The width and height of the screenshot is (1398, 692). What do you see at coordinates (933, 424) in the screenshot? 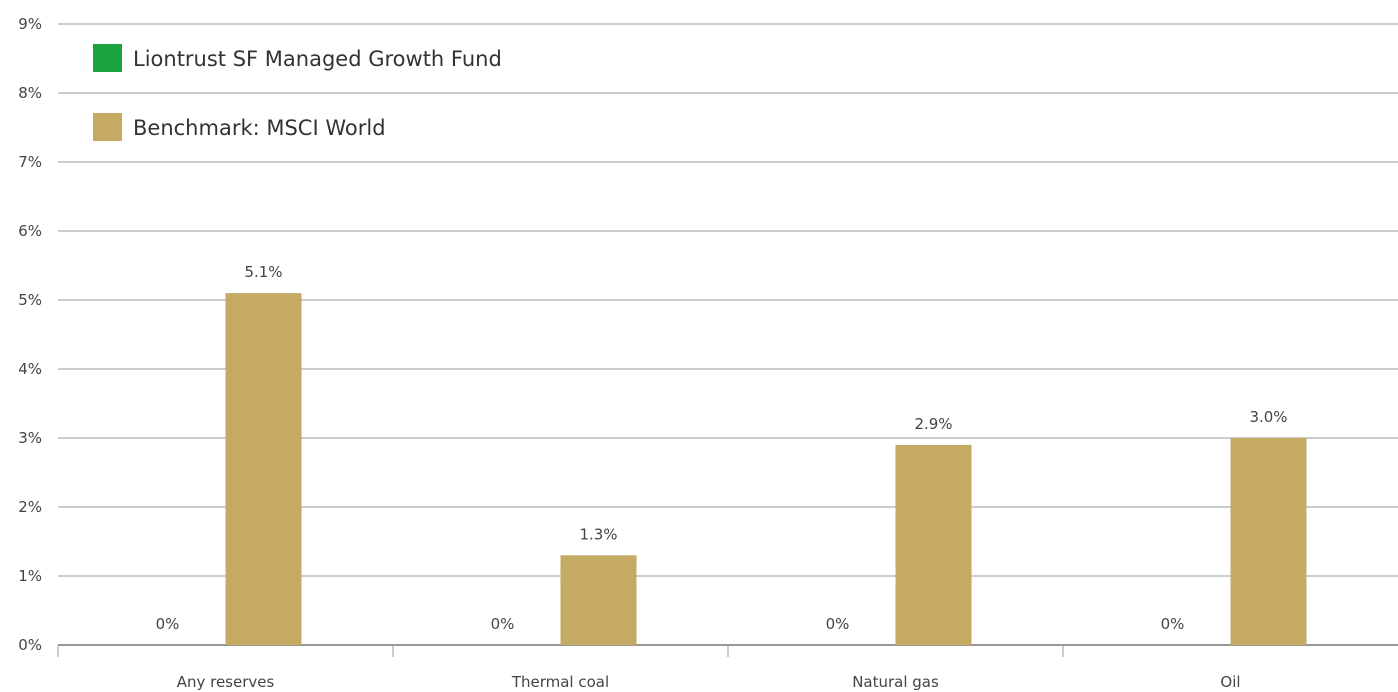
I see `data-label: 2.9%` at bounding box center [933, 424].